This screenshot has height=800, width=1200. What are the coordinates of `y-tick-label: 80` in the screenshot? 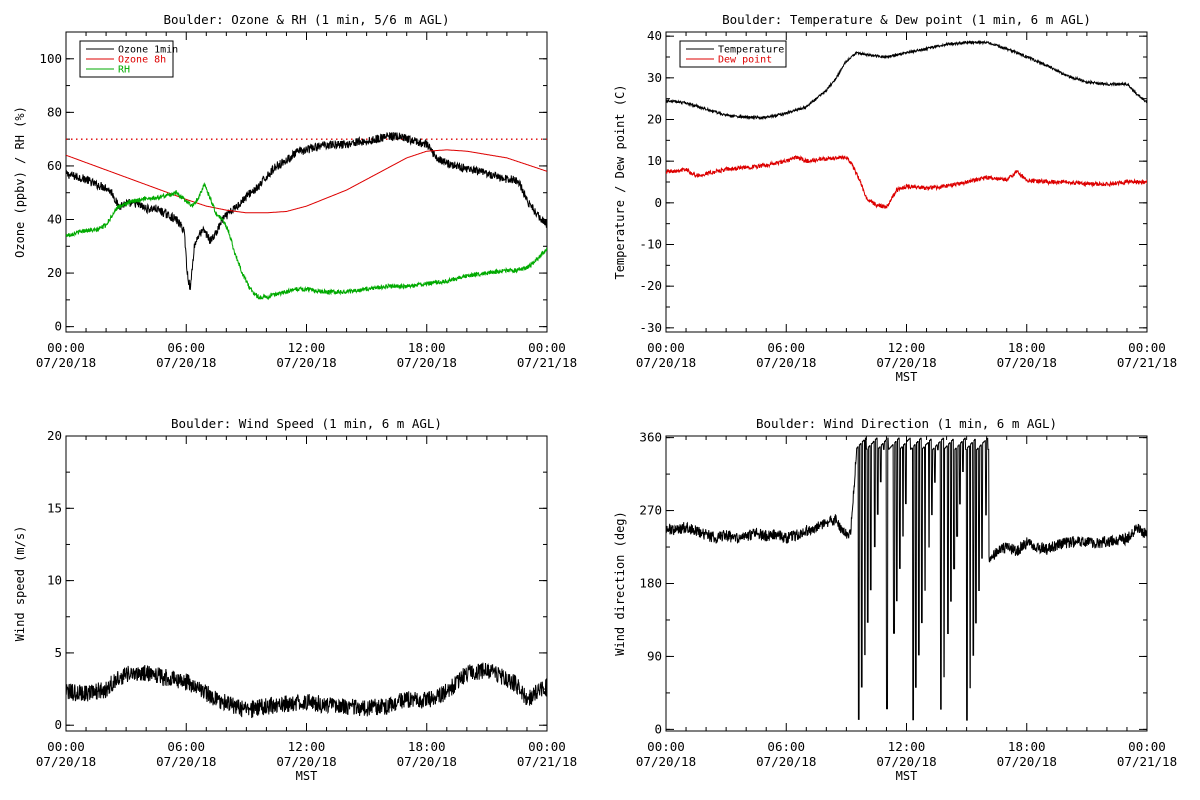 It's located at (54, 111).